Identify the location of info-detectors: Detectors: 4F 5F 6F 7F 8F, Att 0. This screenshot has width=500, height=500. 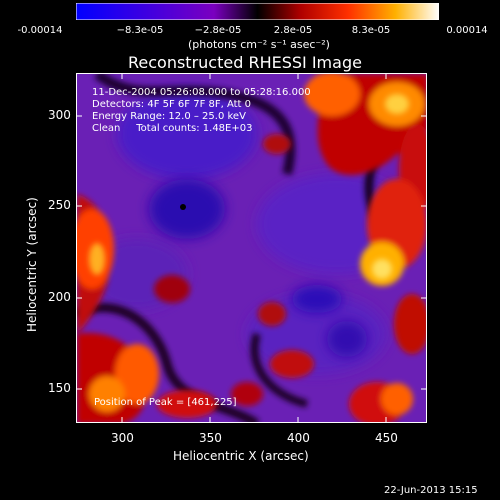
(172, 104).